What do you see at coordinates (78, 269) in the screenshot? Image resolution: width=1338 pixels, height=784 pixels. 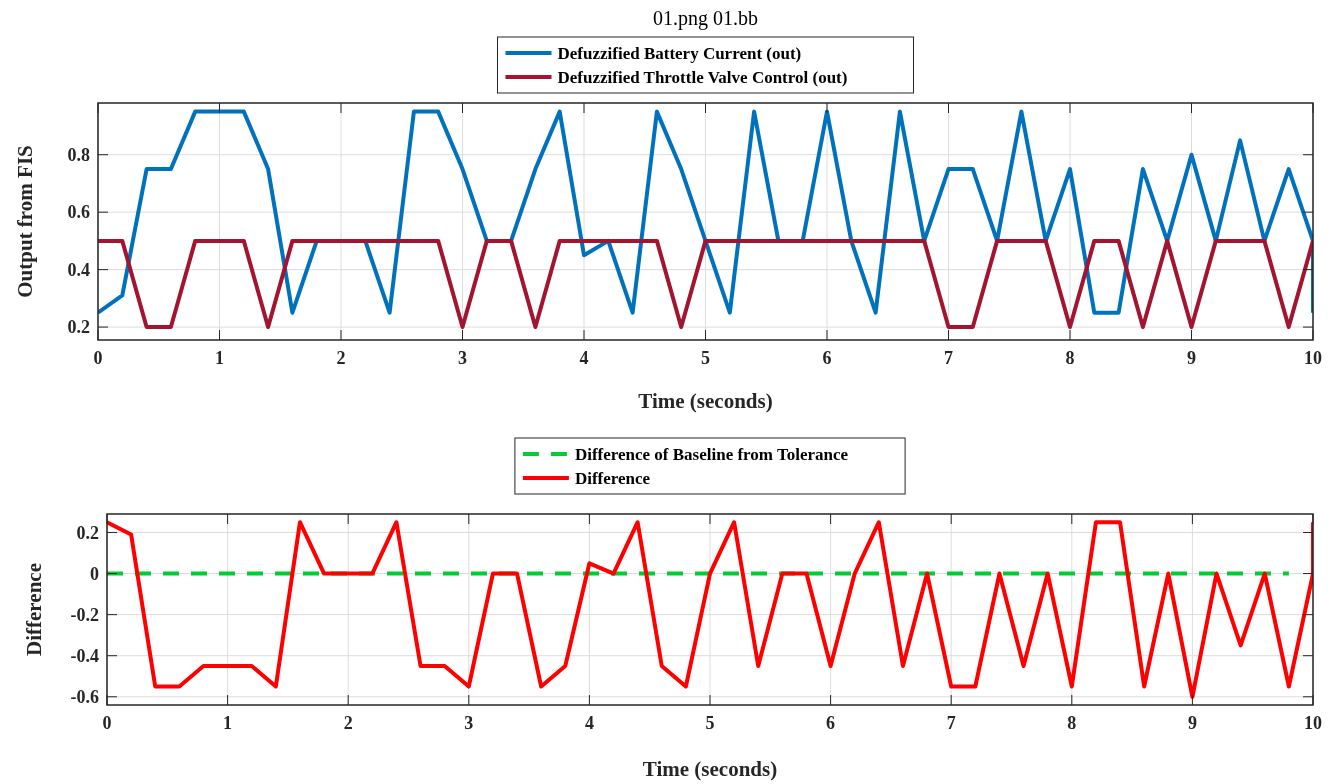 I see `y-tick-label: 0.4` at bounding box center [78, 269].